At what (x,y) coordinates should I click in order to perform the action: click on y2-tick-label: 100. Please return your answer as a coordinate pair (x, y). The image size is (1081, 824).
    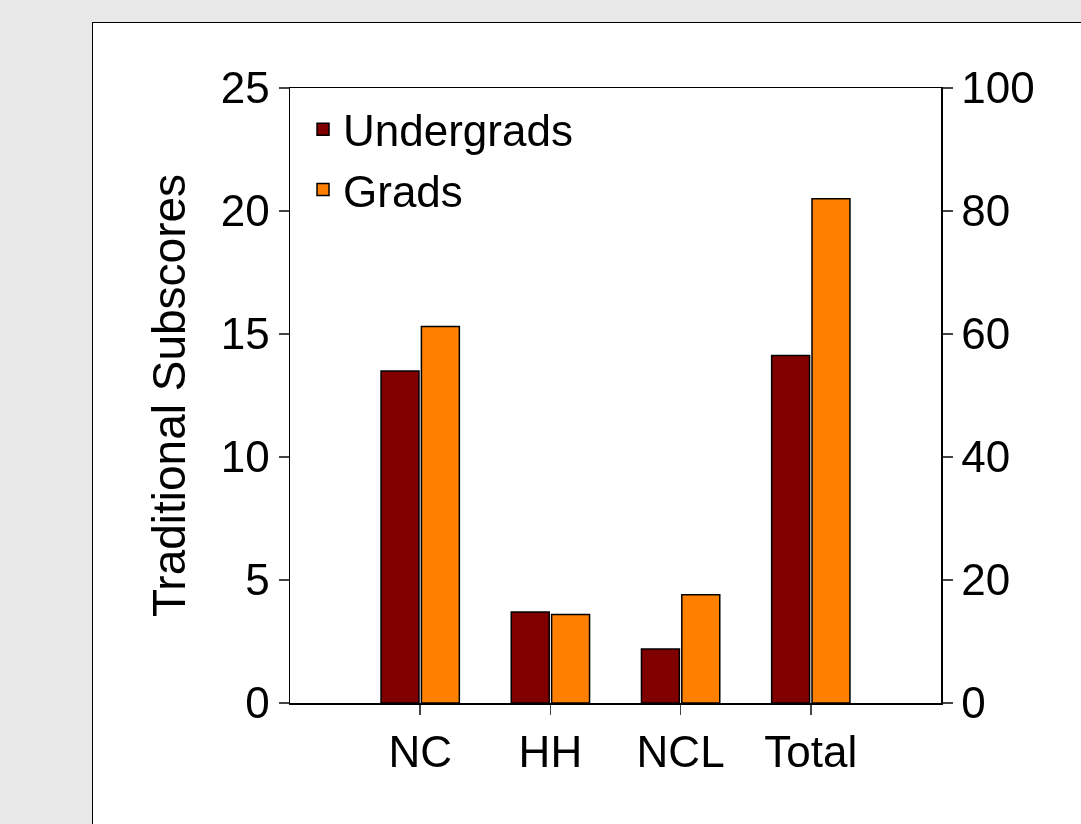
    Looking at the image, I should click on (998, 88).